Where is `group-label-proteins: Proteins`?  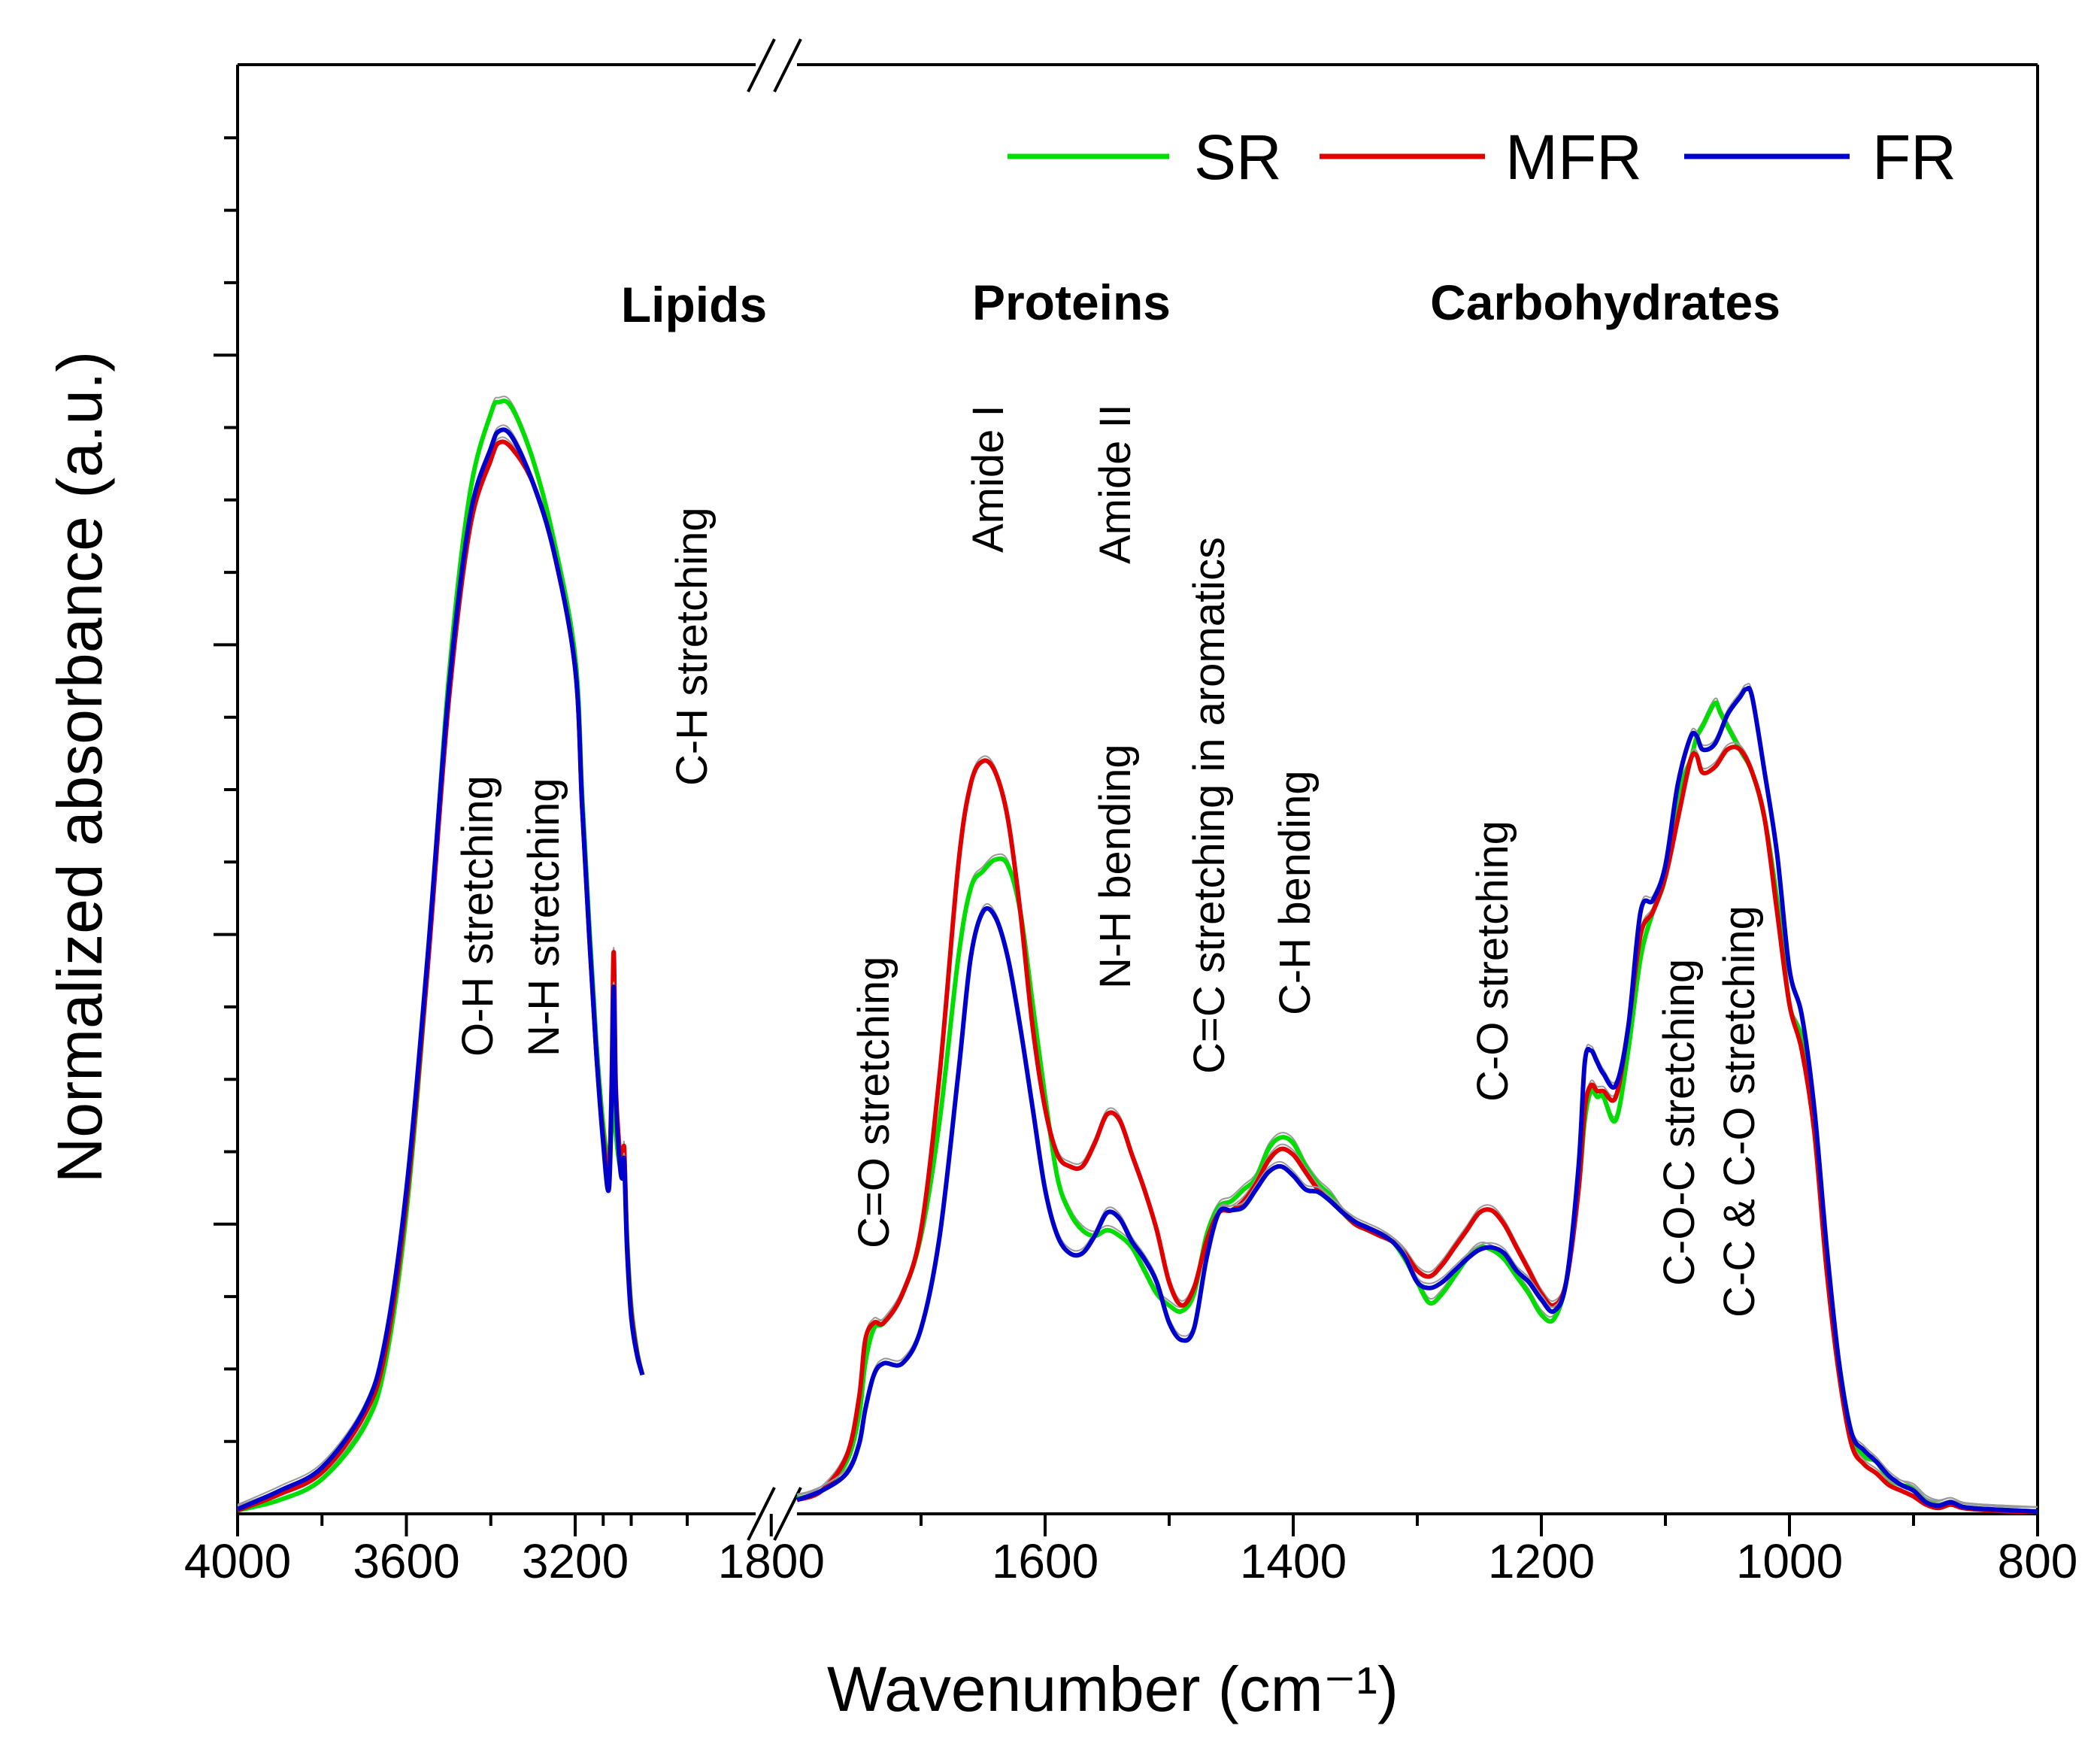
group-label-proteins: Proteins is located at coordinates (1071, 302).